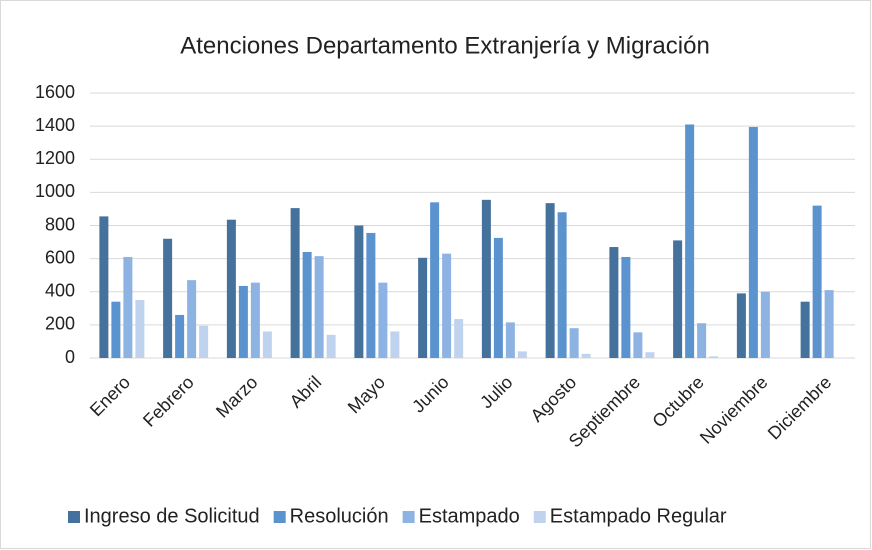 The width and height of the screenshot is (872, 550). Describe the element at coordinates (55, 92) in the screenshot. I see `y-tick-label: 1600` at that location.